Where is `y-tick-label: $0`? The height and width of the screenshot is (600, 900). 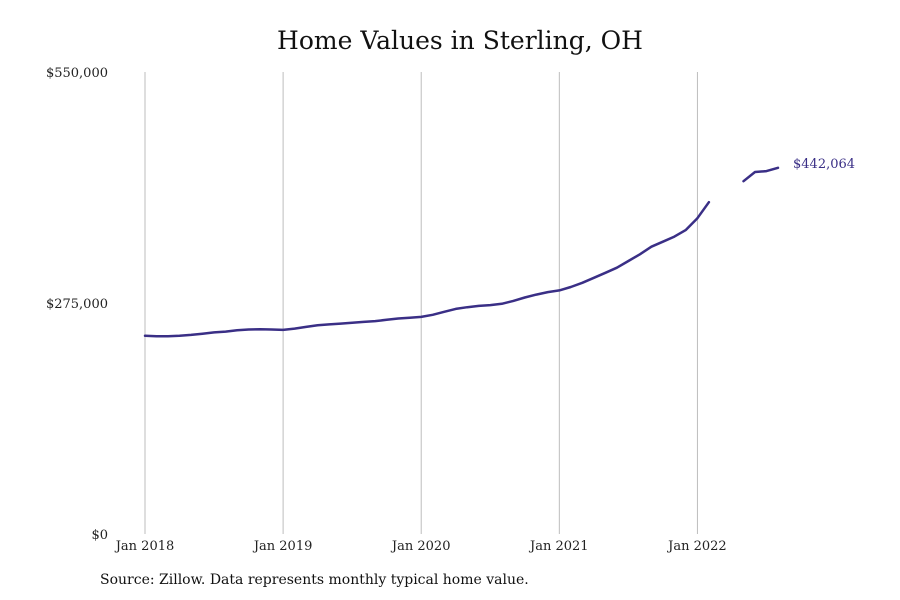 y-tick-label: $0 is located at coordinates (99, 535).